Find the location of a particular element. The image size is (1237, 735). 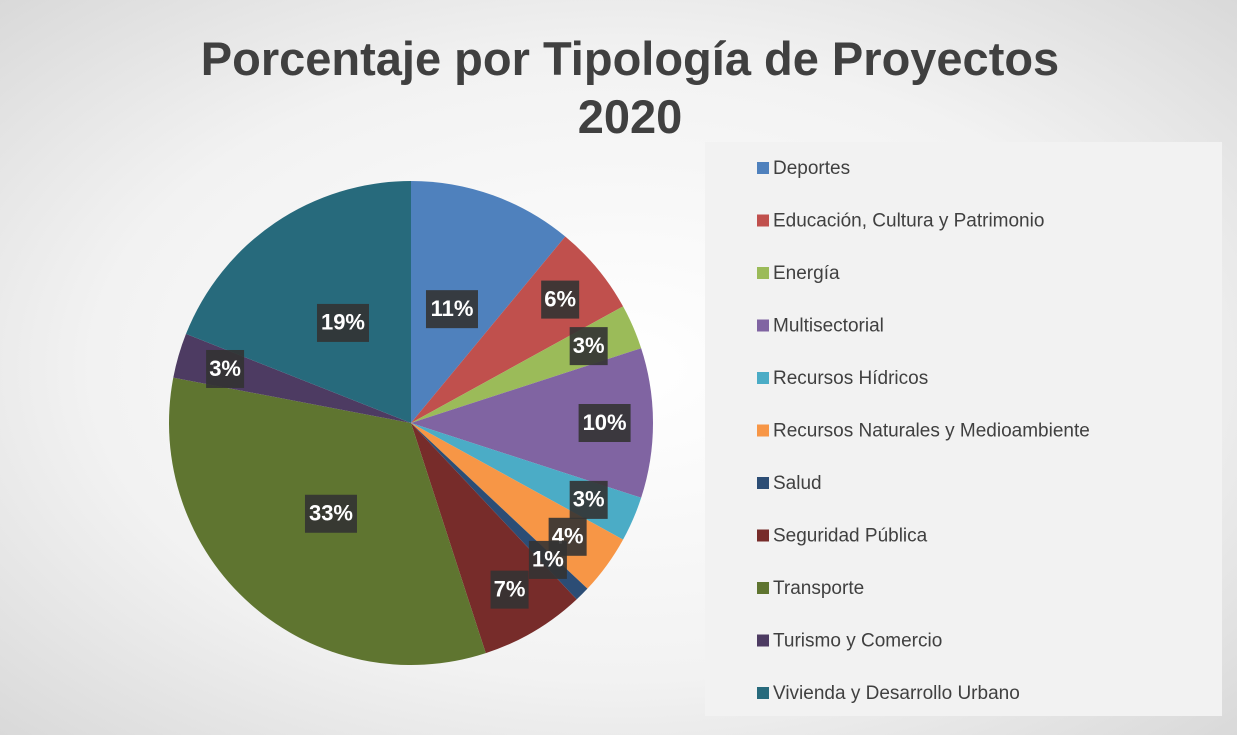

legend-label: Vivienda y Desarrollo Urbano is located at coordinates (896, 693).